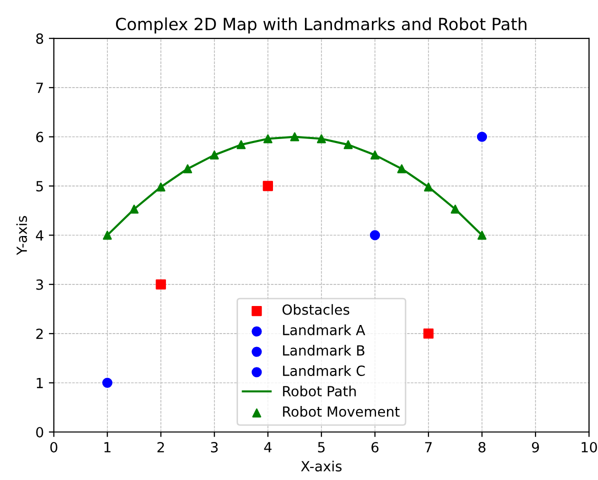 The height and width of the screenshot is (480, 598). Describe the element at coordinates (40, 235) in the screenshot. I see `y-tick-label: 4` at that location.